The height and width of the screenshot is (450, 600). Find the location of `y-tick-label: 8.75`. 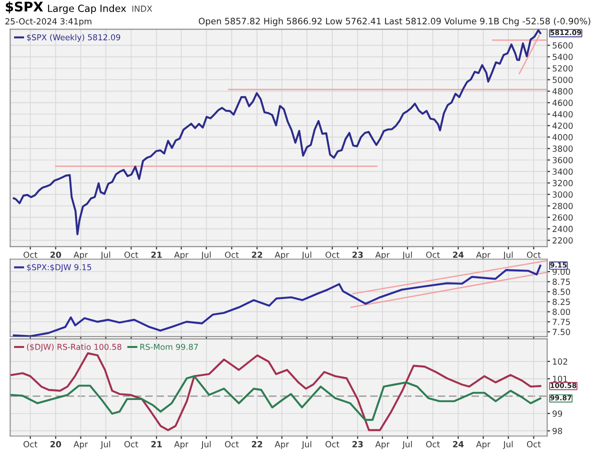

y-tick-label: 8.75 is located at coordinates (561, 281).